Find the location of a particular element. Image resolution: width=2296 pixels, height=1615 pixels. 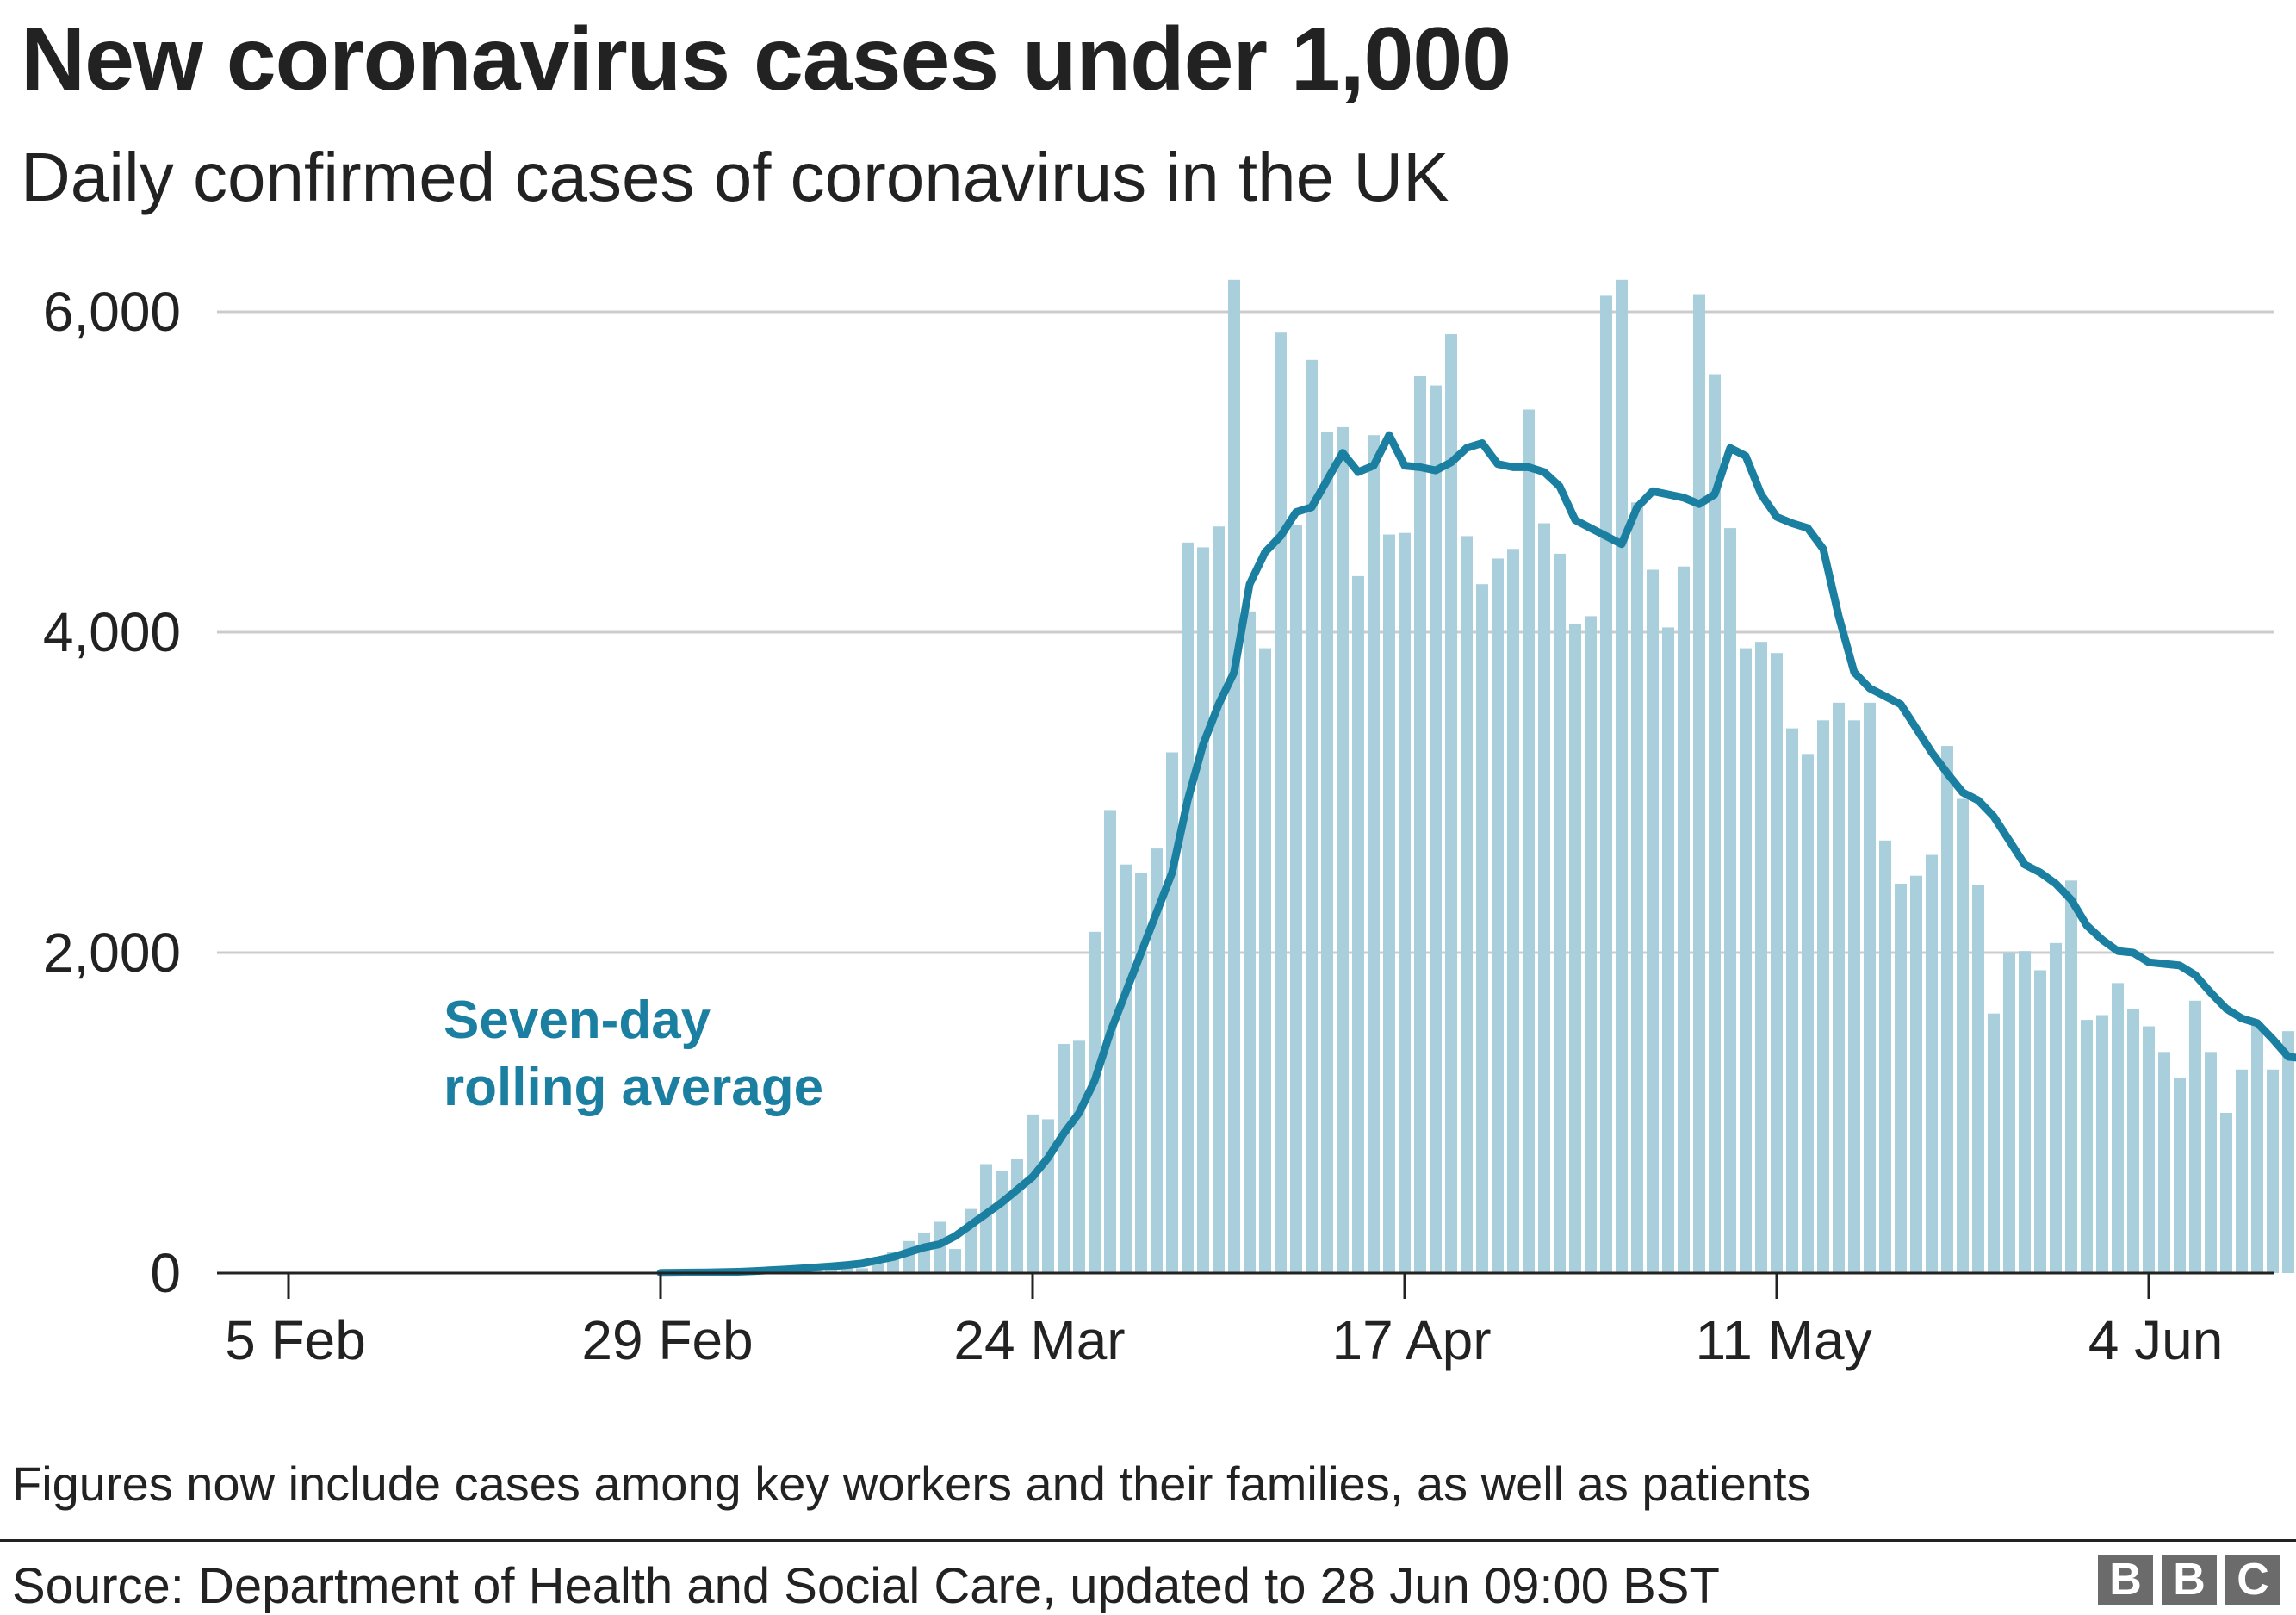

y-tick-label: 2,000 is located at coordinates (112, 953).